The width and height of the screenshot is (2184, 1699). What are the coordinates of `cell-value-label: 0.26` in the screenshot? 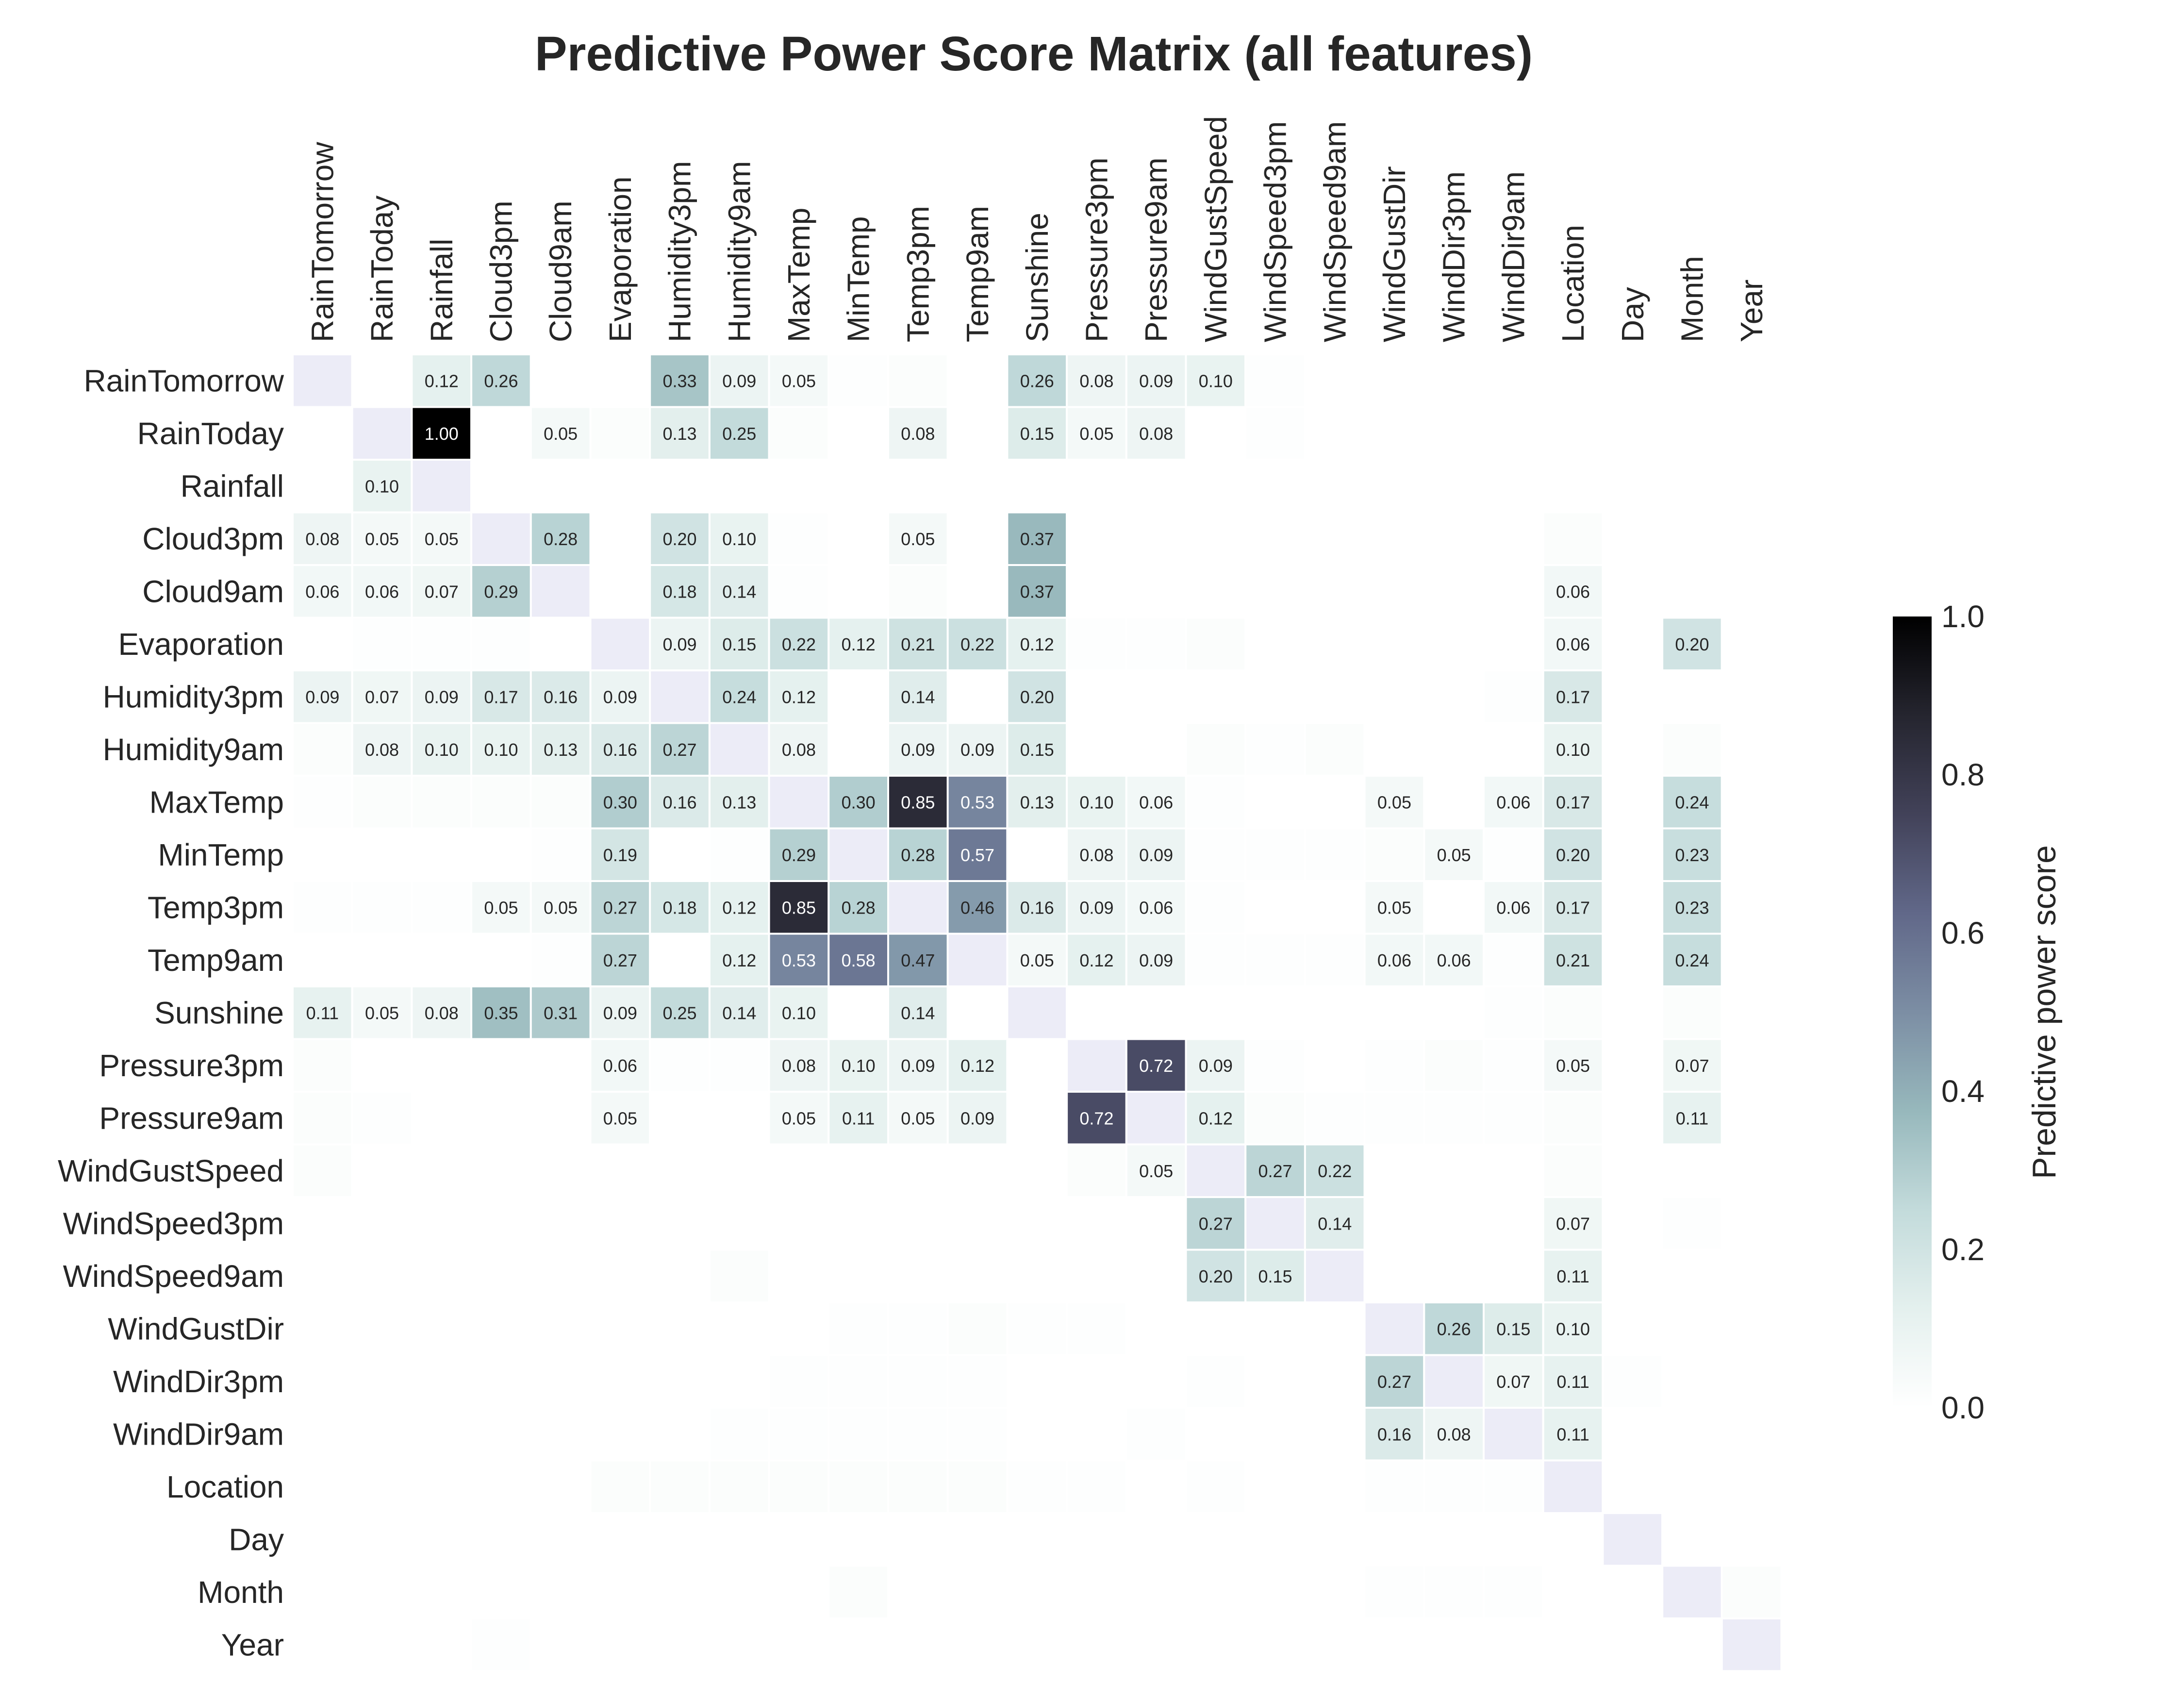 It's located at (1037, 381).